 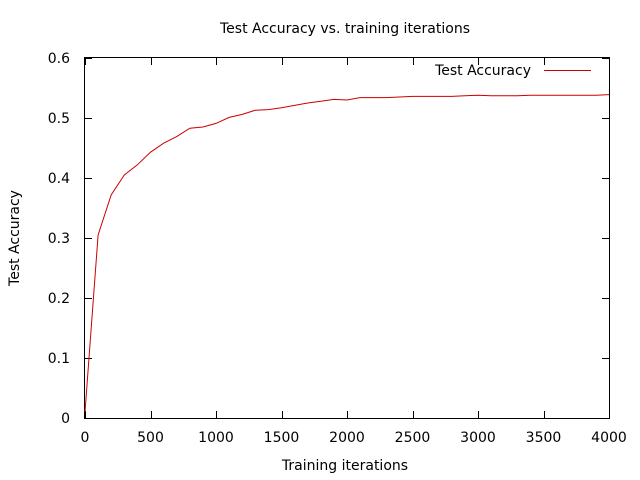 I want to click on y-tick-label: 0.1, so click(x=59, y=359).